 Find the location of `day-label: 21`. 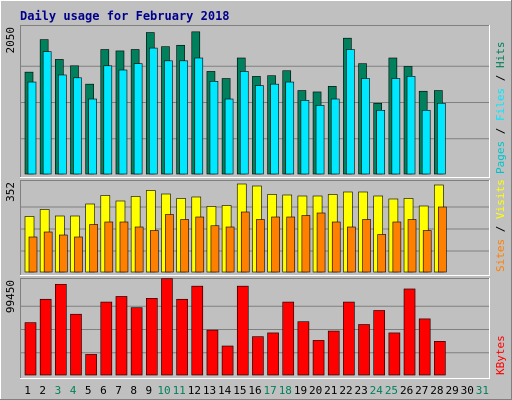

day-label: 21 is located at coordinates (330, 390).